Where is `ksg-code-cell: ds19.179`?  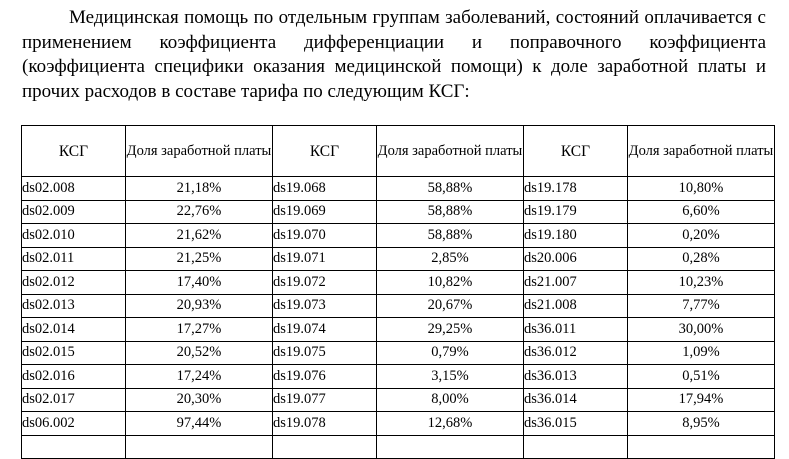
ksg-code-cell: ds19.179 is located at coordinates (575, 211).